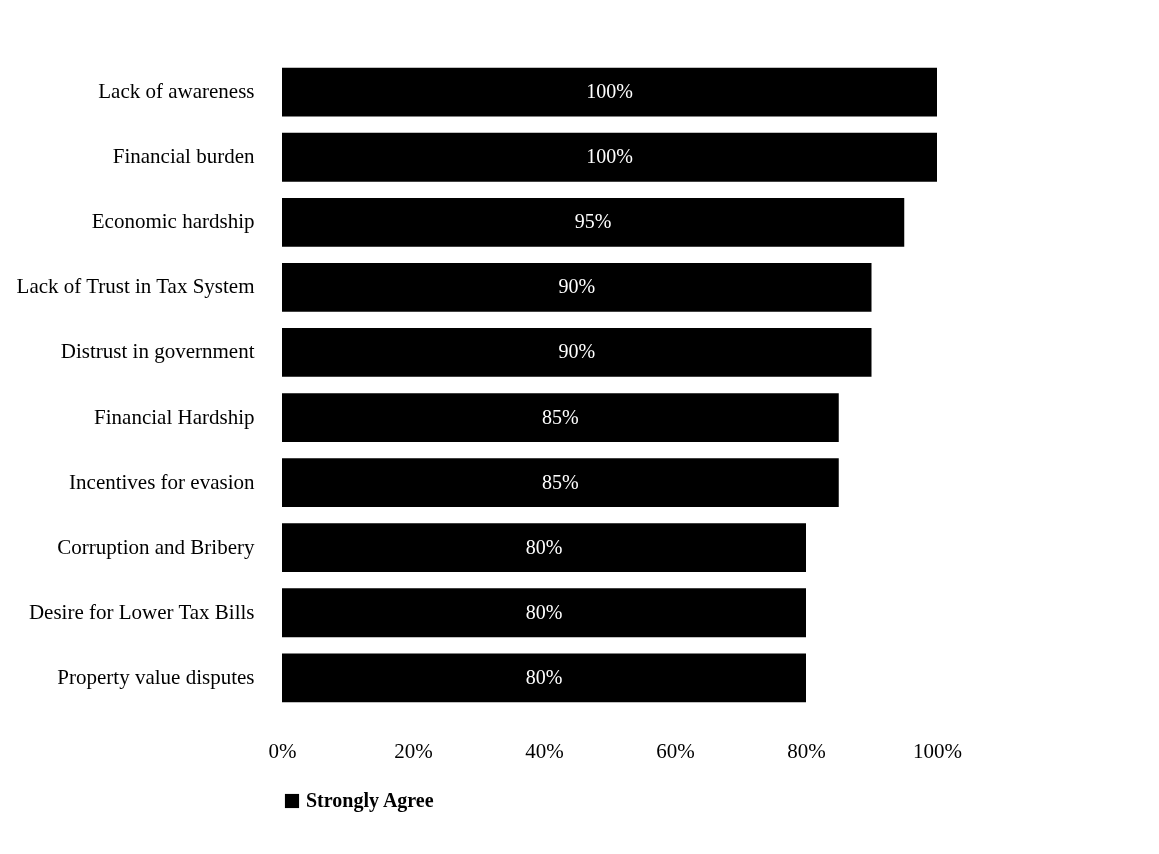 The width and height of the screenshot is (1159, 854). What do you see at coordinates (282, 750) in the screenshot?
I see `x-tick-label: 0%` at bounding box center [282, 750].